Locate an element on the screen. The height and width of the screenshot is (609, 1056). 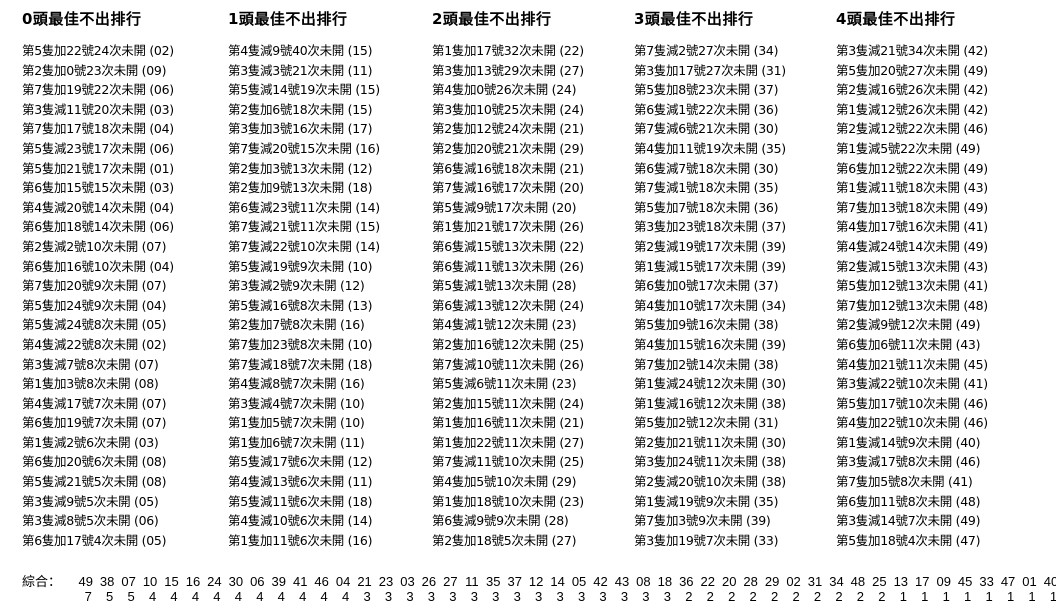
summary-stat: 33 1 is located at coordinates (986, 589).